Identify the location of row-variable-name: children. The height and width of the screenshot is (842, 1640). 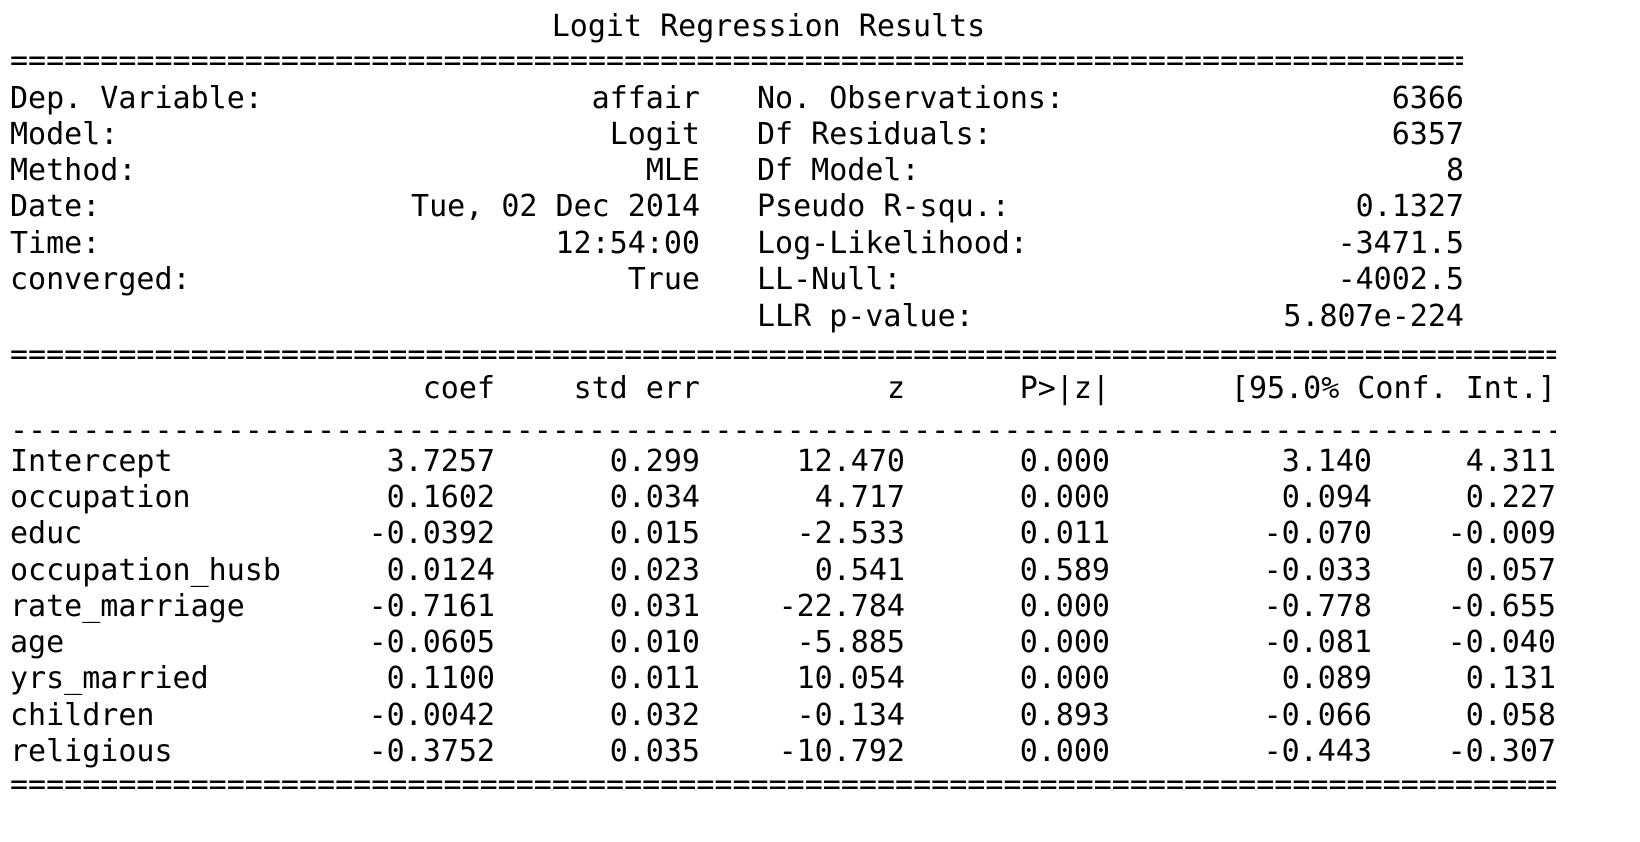
(82, 715).